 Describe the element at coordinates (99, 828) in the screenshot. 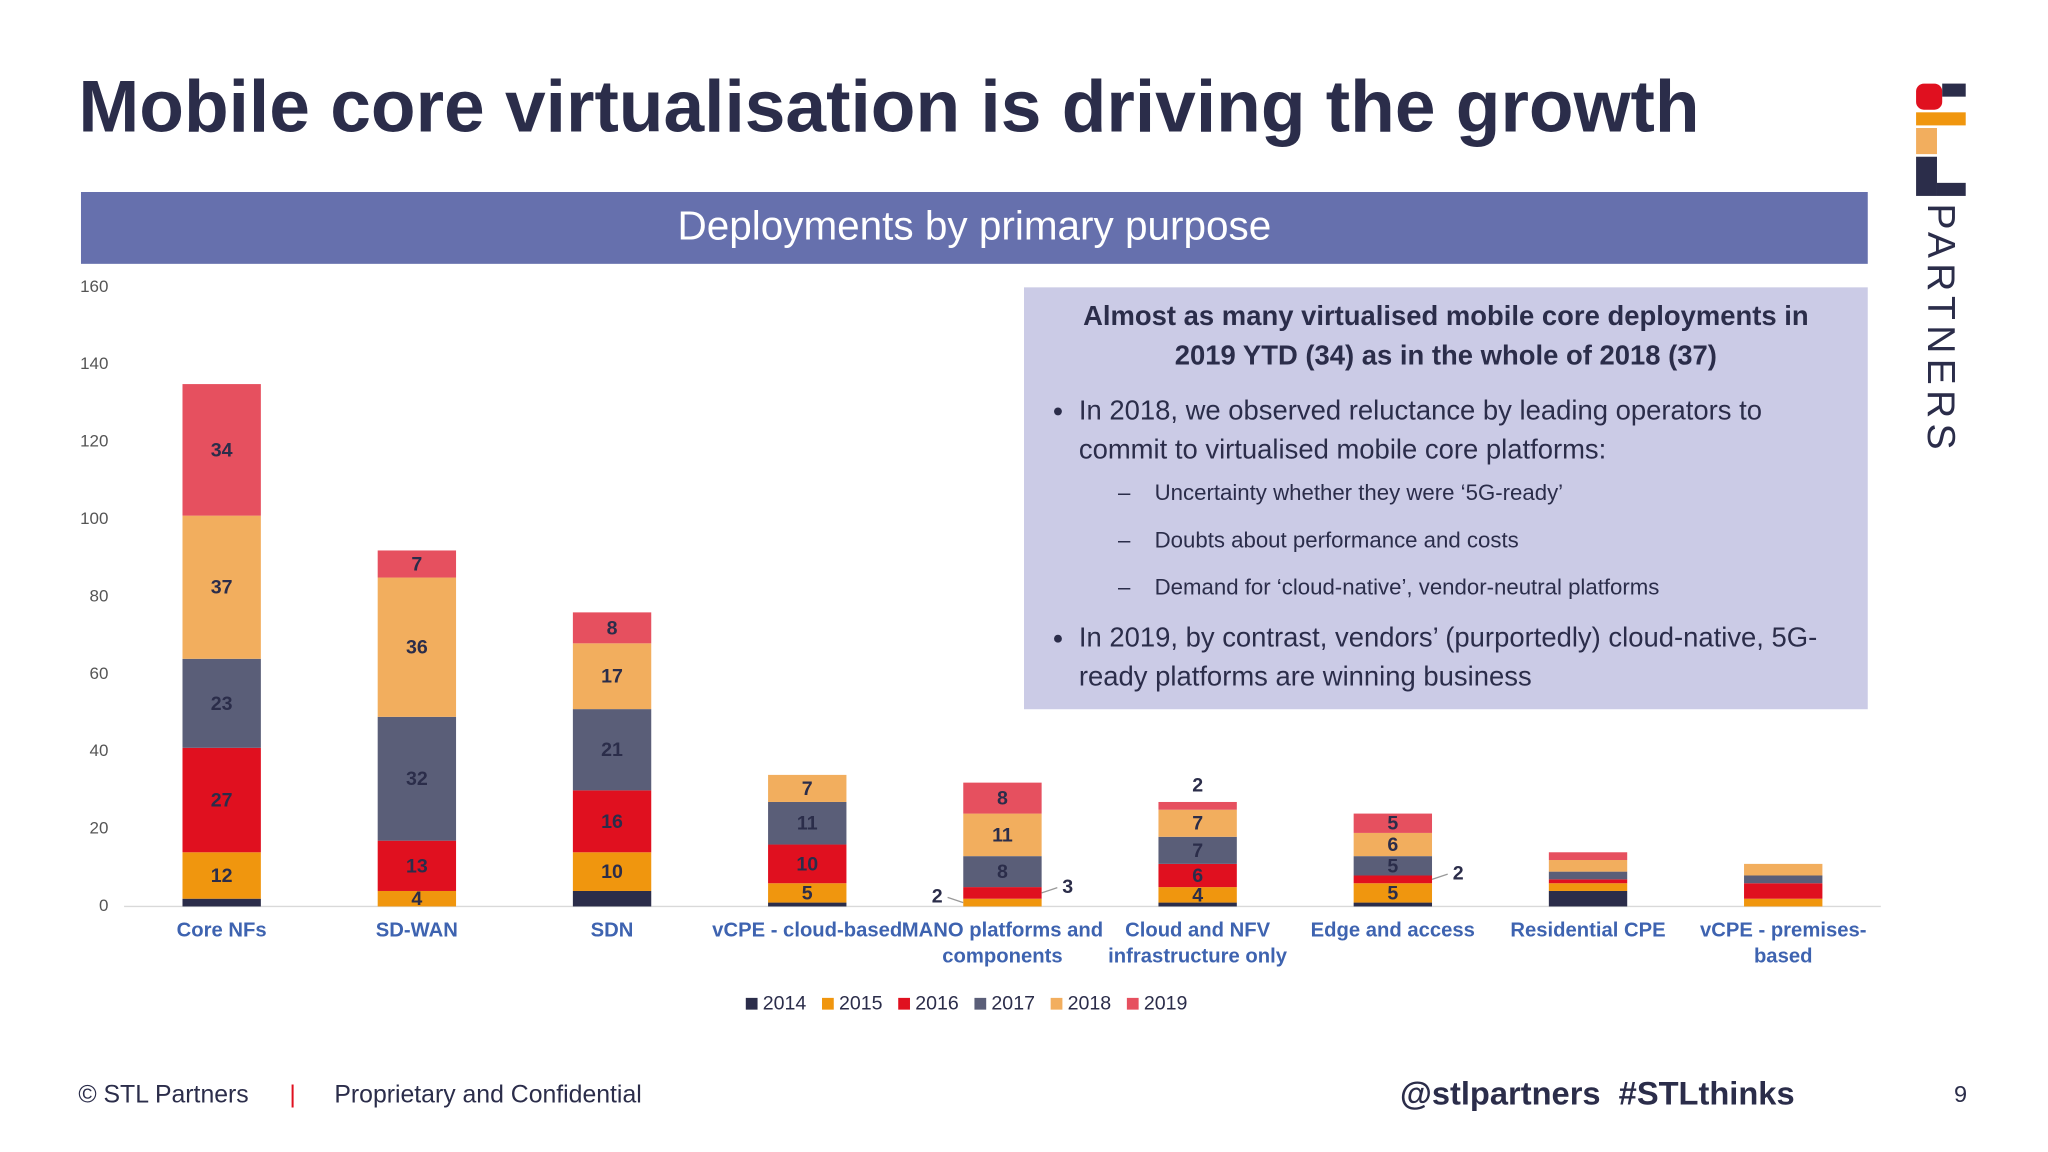

I see `y-tick-label: 20` at that location.